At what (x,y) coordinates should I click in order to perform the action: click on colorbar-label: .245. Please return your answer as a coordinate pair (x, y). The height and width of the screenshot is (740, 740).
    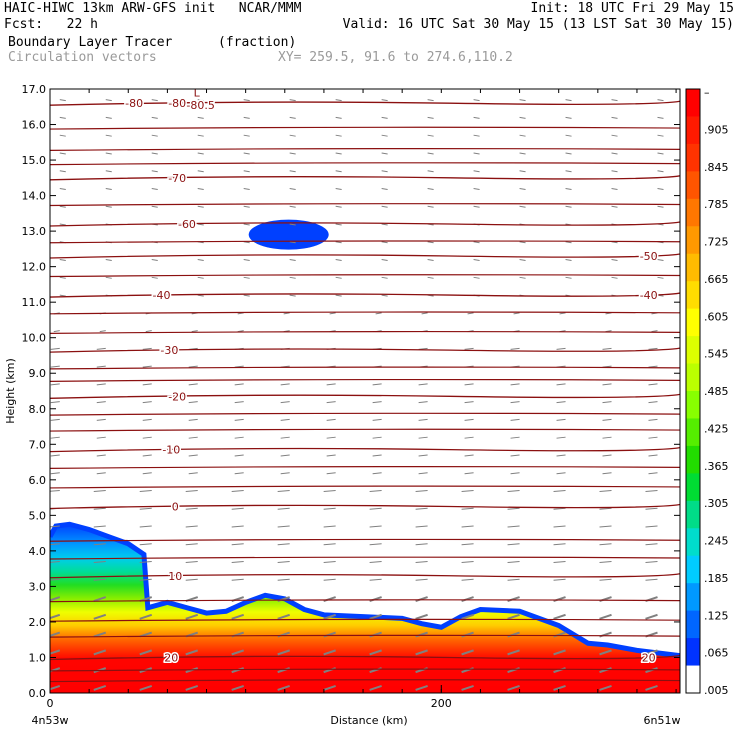
    Looking at the image, I should click on (716, 541).